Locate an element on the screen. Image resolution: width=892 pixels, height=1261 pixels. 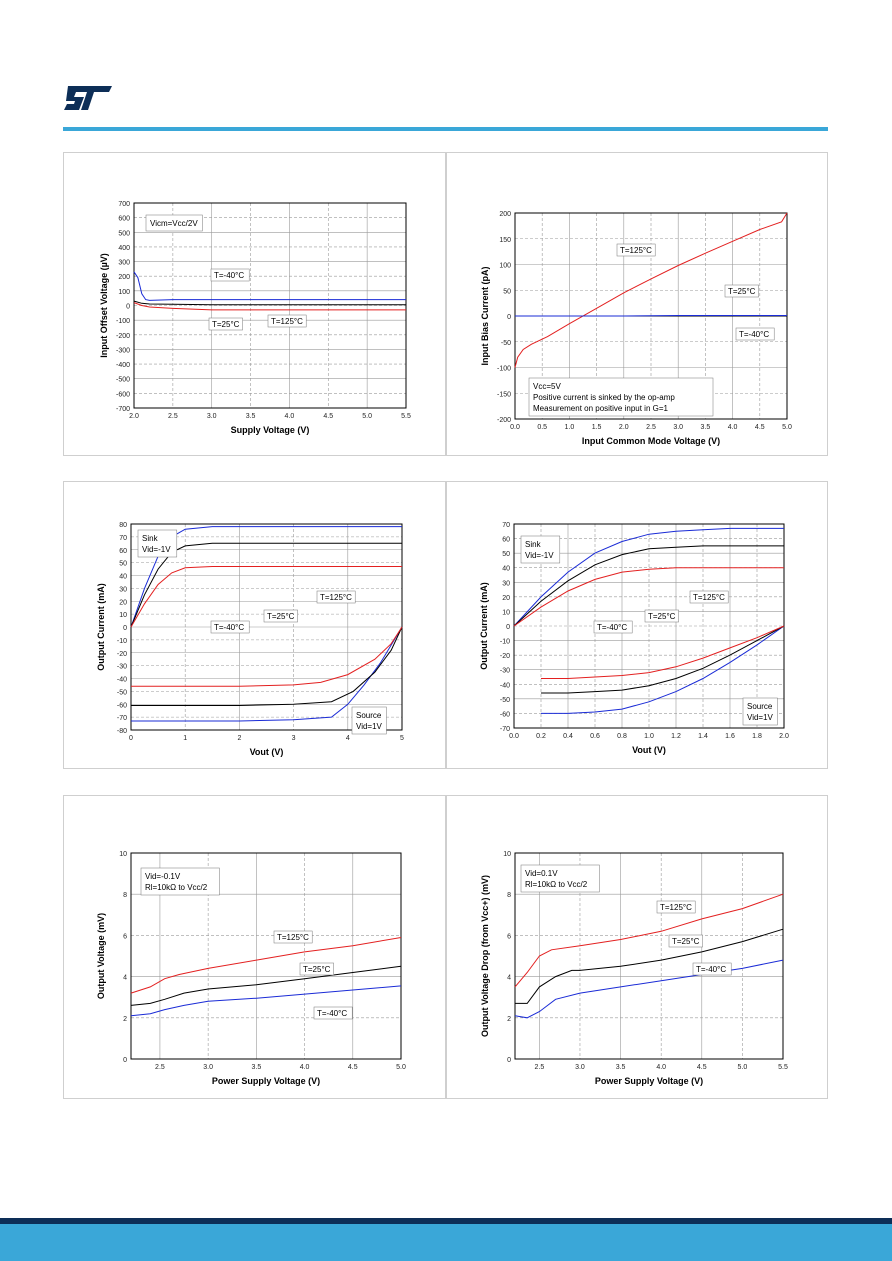
x-axis-label: Power Supply Voltage (V) is located at coordinates (649, 1081).